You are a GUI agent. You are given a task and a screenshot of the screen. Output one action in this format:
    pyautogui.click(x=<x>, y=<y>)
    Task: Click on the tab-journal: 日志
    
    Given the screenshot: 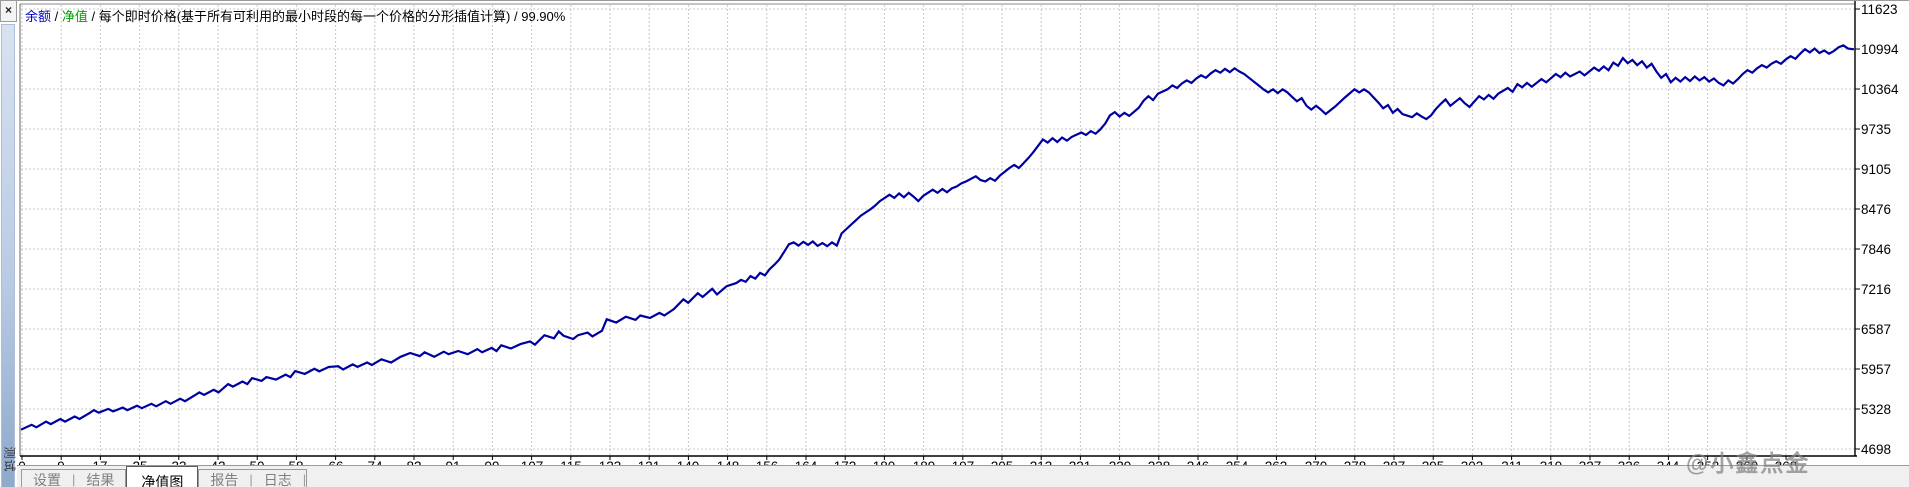 What is the action you would take?
    pyautogui.click(x=277, y=479)
    